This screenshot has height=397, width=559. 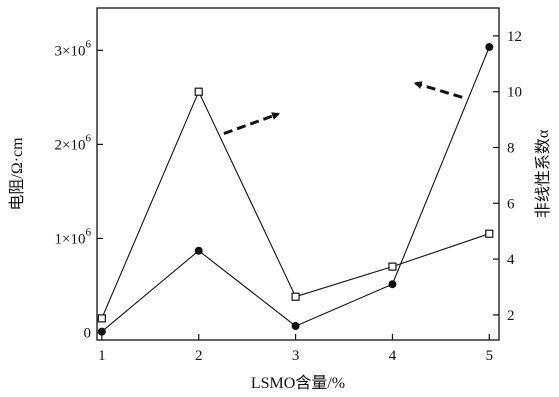 I want to click on y-right-tick-label: 4, so click(x=511, y=260).